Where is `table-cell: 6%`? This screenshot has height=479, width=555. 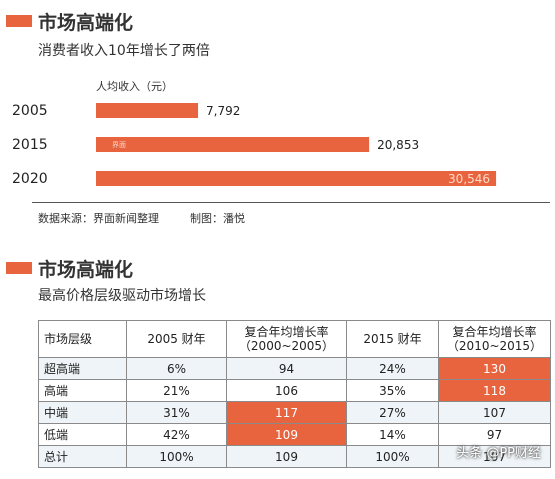 table-cell: 6% is located at coordinates (176, 368).